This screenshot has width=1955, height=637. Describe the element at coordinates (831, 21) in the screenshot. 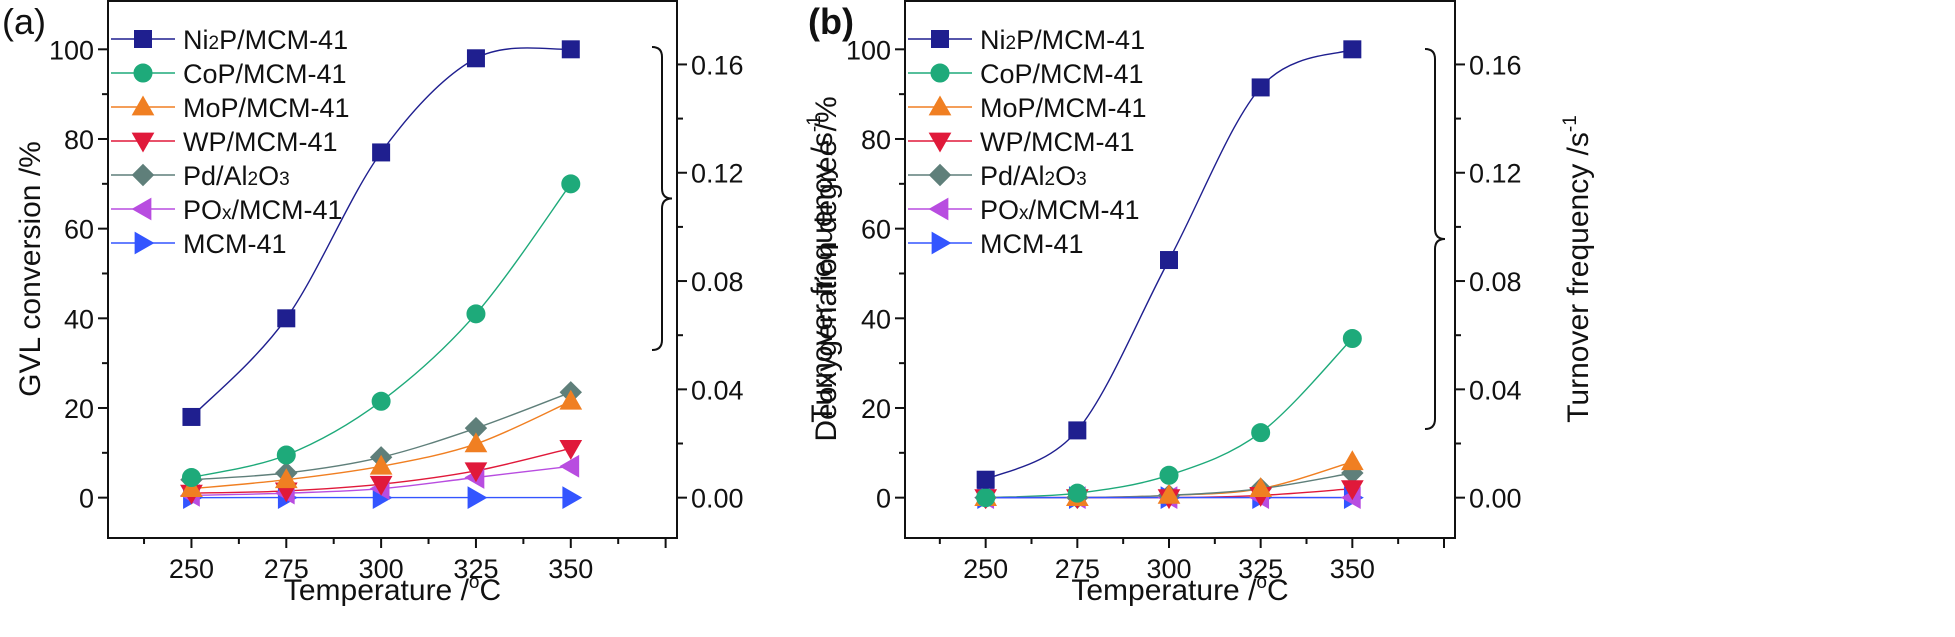

I see `panel-label: (b)` at that location.